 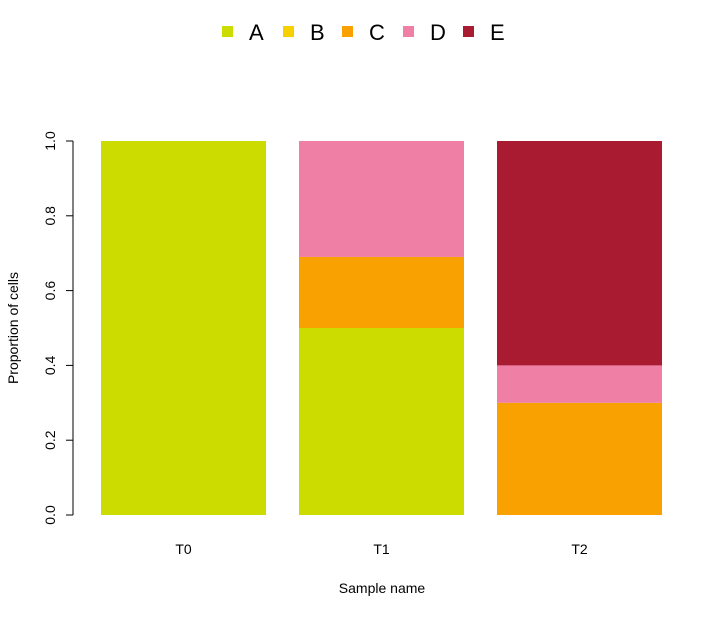 I want to click on bar-segment-t0-a, so click(x=183, y=328).